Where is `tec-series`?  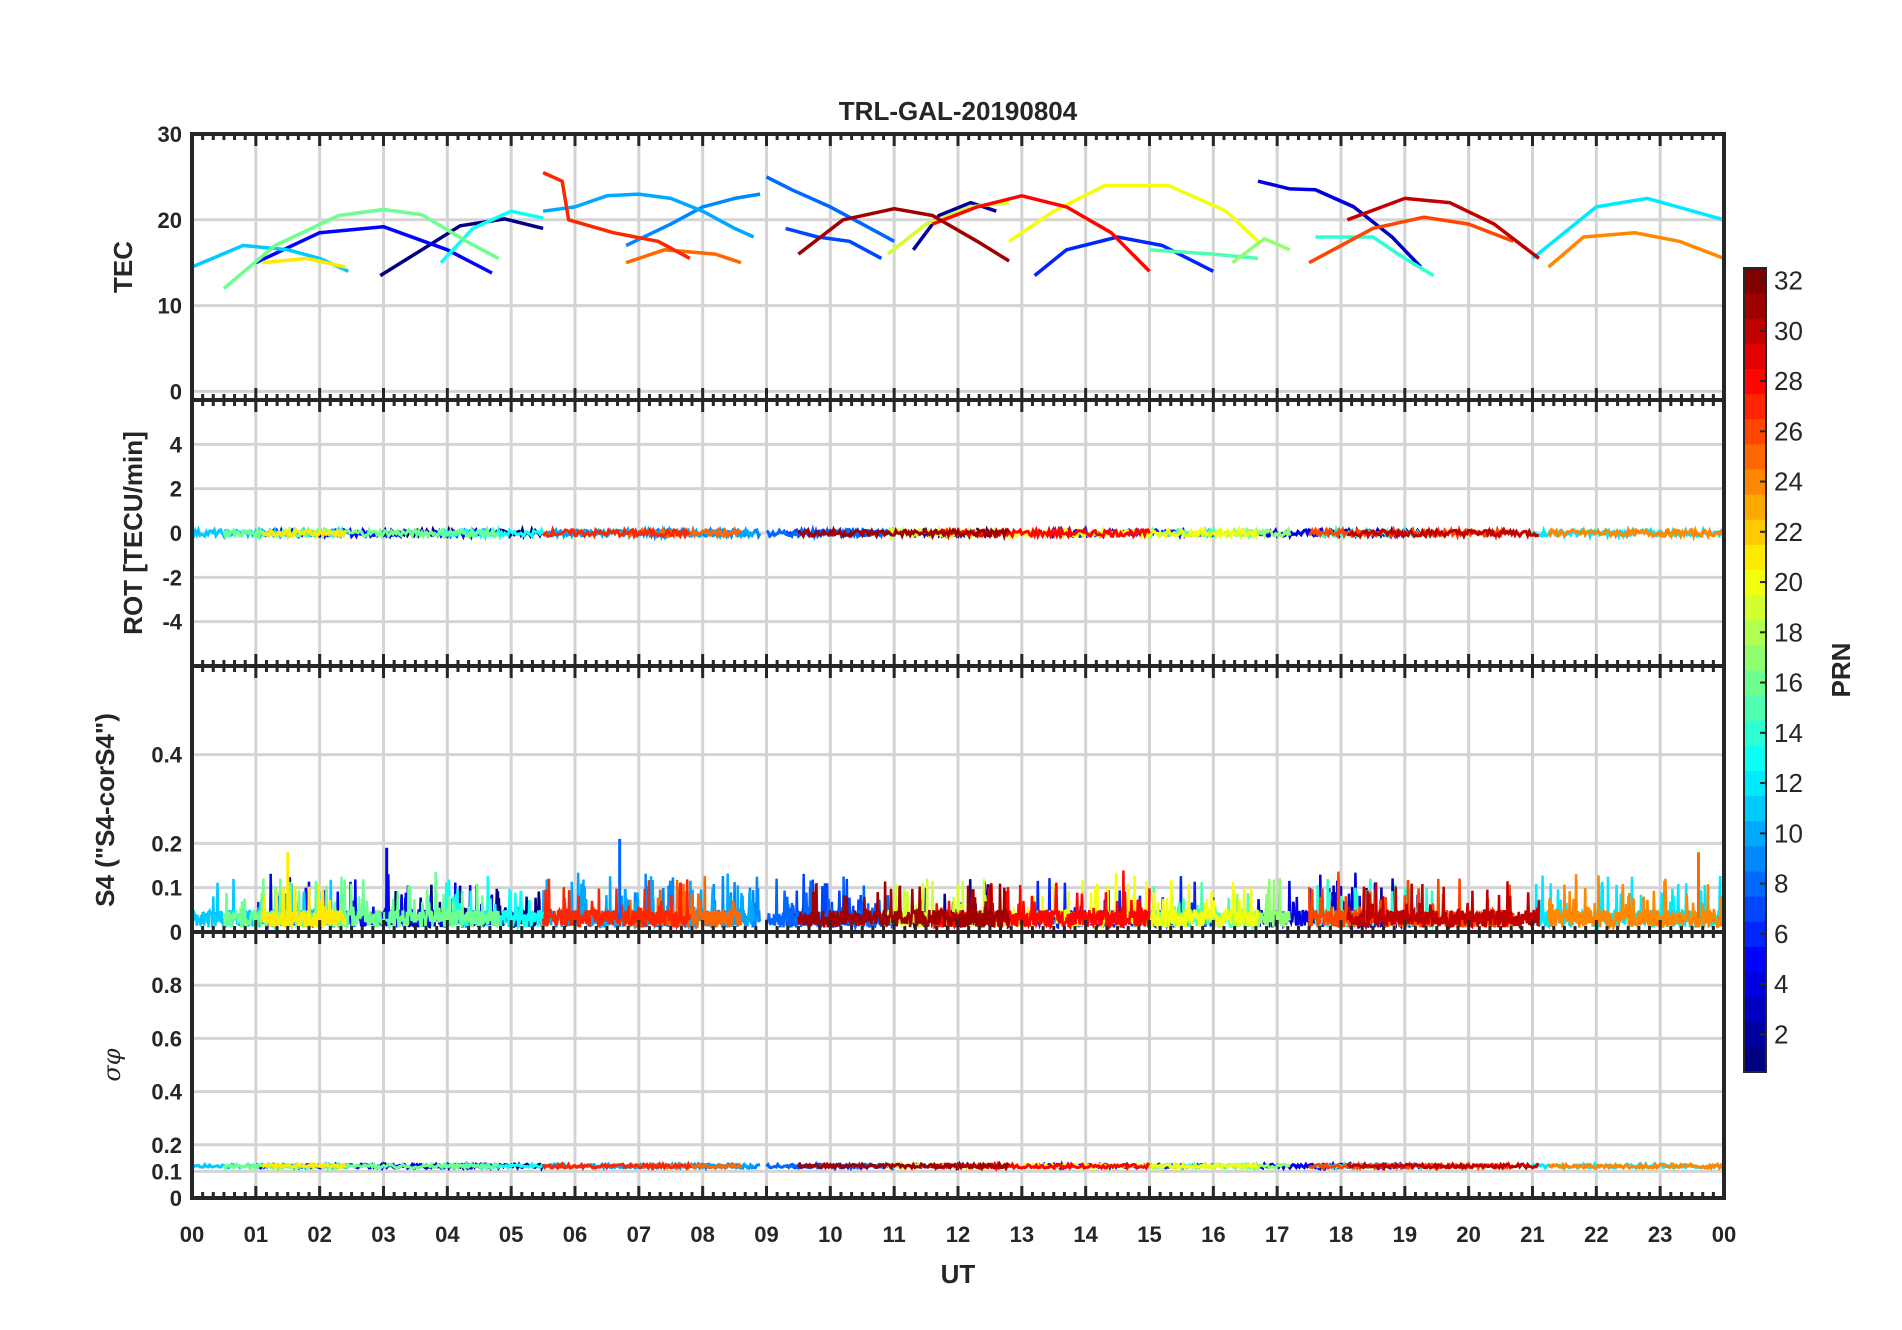 tec-series is located at coordinates (958, 230).